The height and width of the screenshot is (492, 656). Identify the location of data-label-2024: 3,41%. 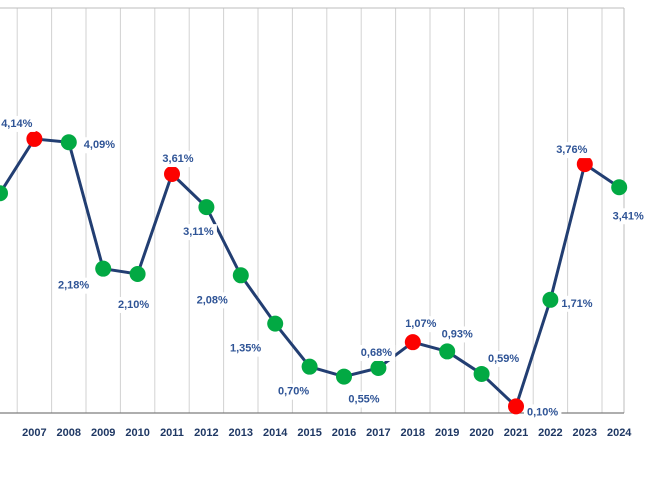
(628, 216).